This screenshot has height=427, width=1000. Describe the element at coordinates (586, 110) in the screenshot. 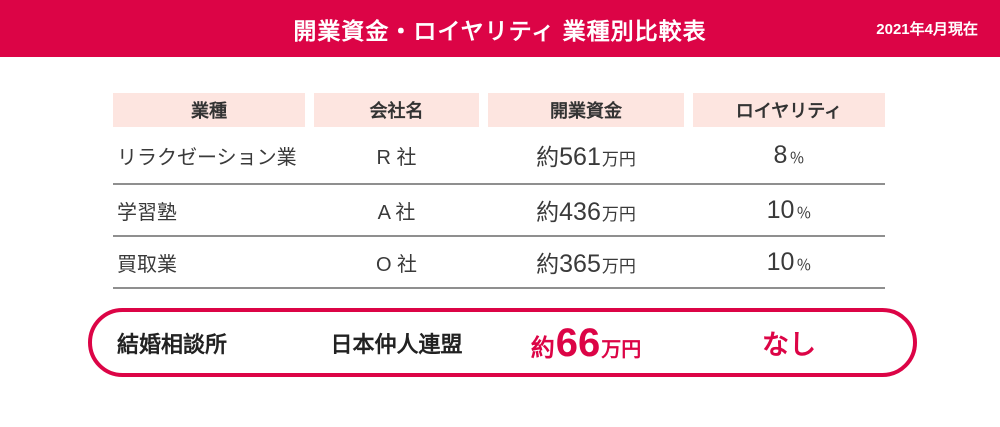

I see `header-capital: 開業資金` at that location.